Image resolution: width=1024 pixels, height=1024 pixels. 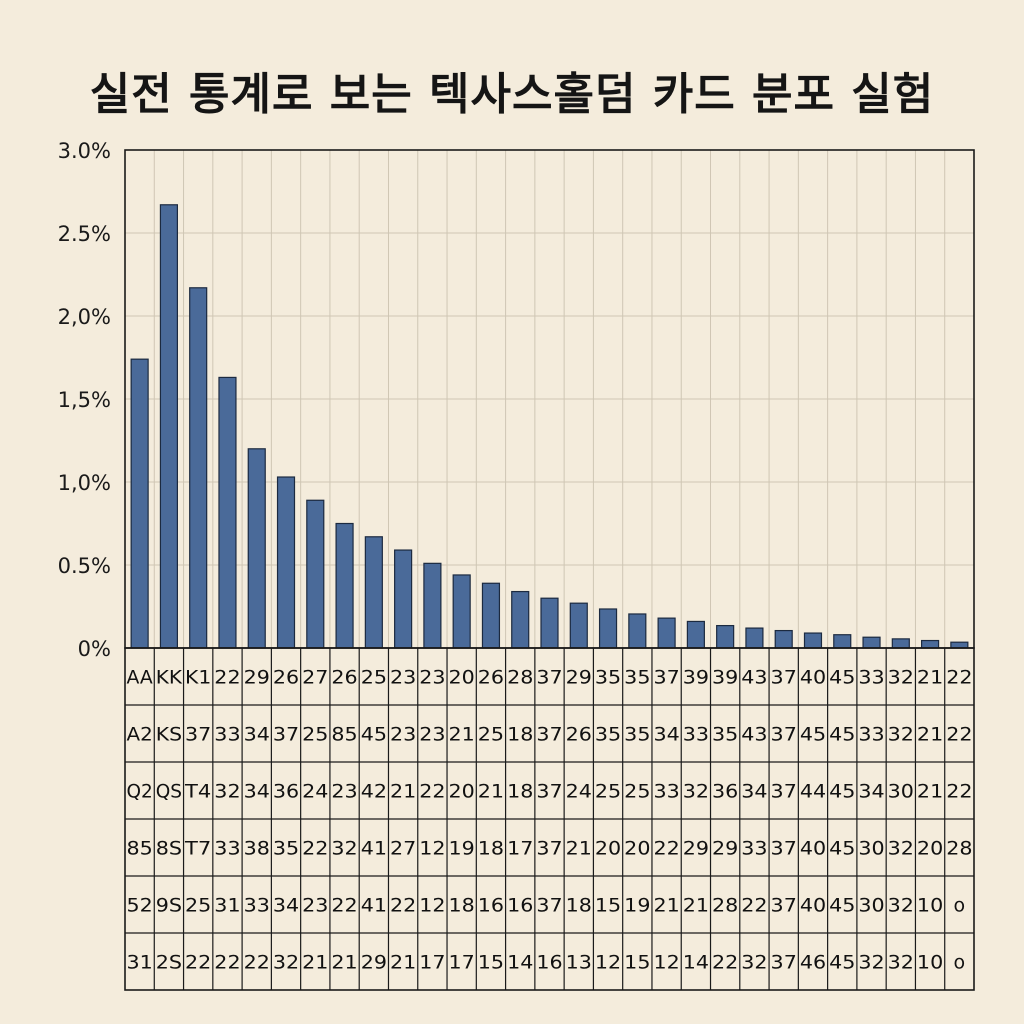 I want to click on table-cell: 42, so click(x=374, y=792).